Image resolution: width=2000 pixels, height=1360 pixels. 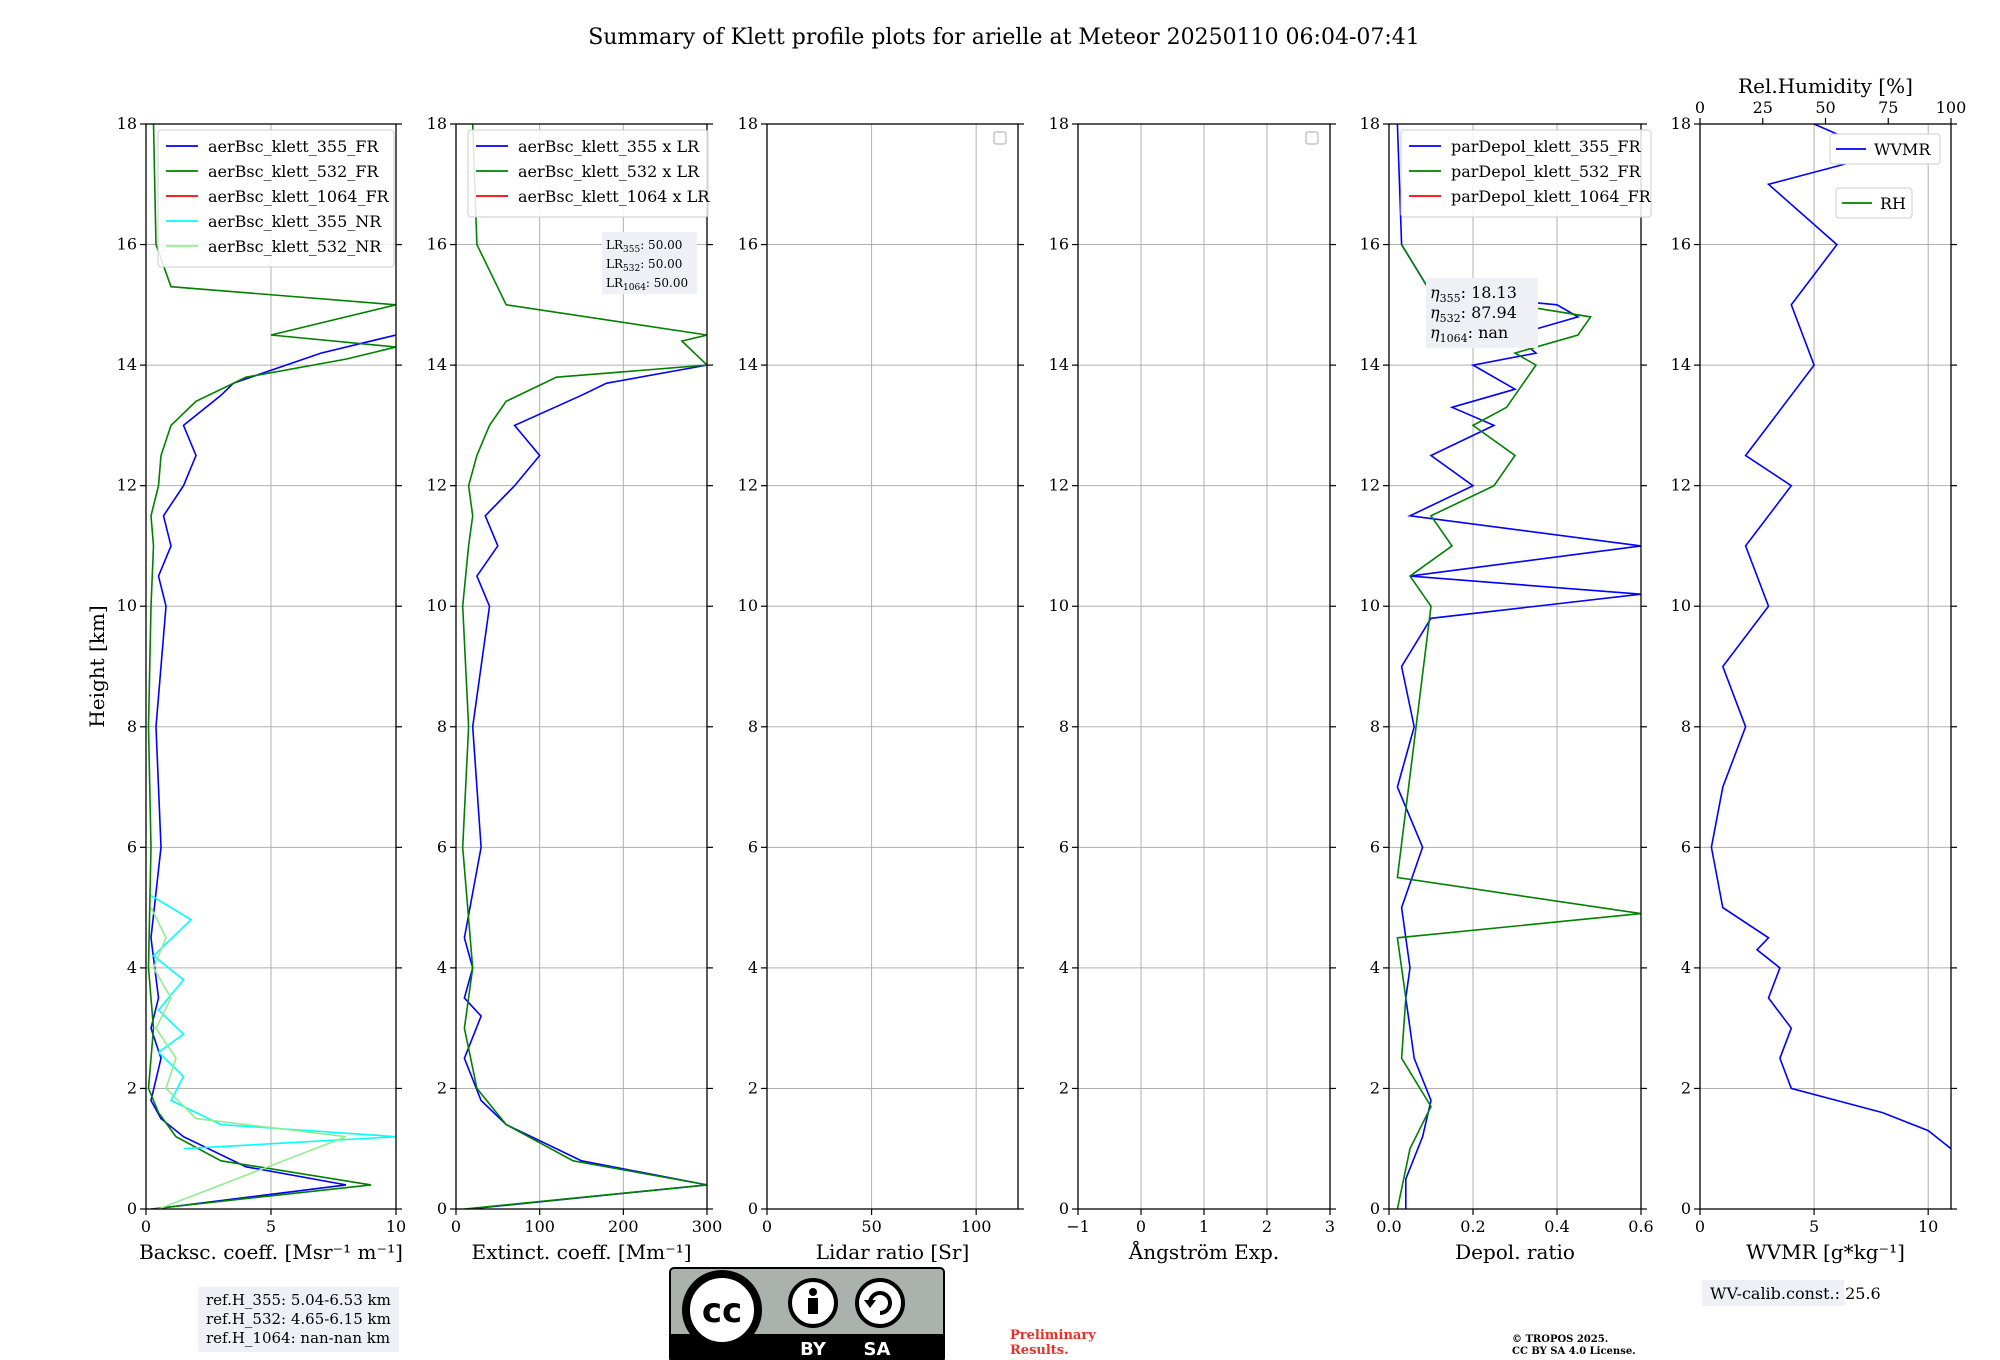 What do you see at coordinates (299, 196) in the screenshot?
I see `legend-label: aerBsc_klett_1064_FR` at bounding box center [299, 196].